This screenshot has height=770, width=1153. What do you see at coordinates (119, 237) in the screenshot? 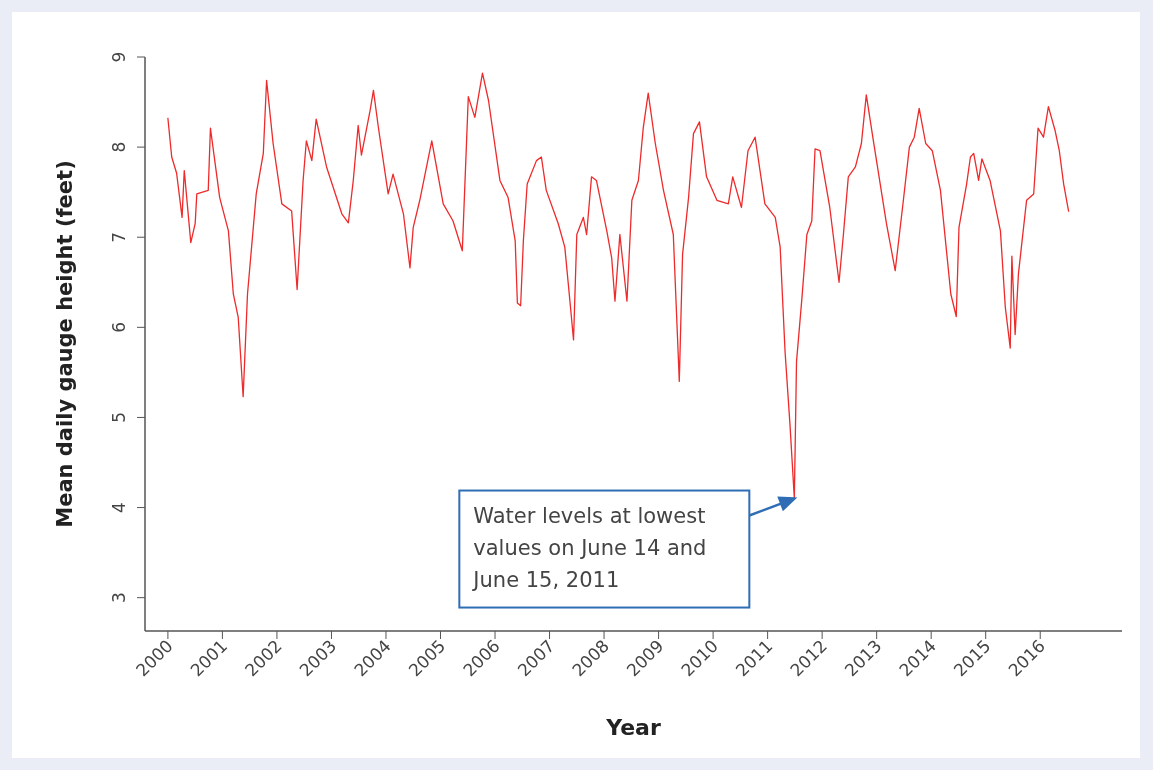
I see `y-tick-label: 7` at bounding box center [119, 237].